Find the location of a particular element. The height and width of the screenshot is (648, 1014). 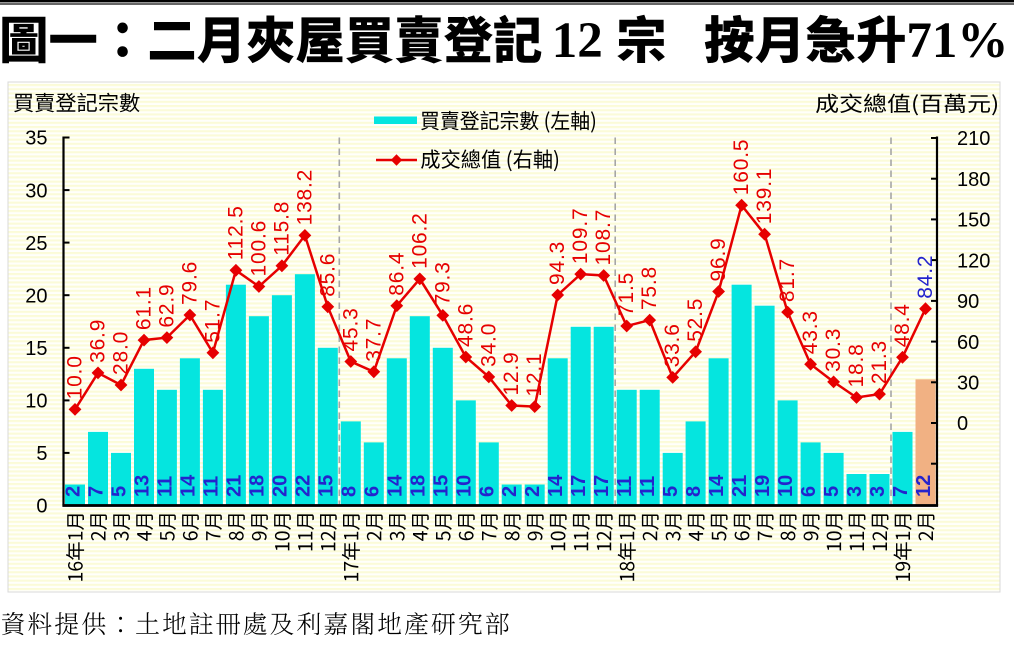

svg-text: 12.1 is located at coordinates (534, 375).